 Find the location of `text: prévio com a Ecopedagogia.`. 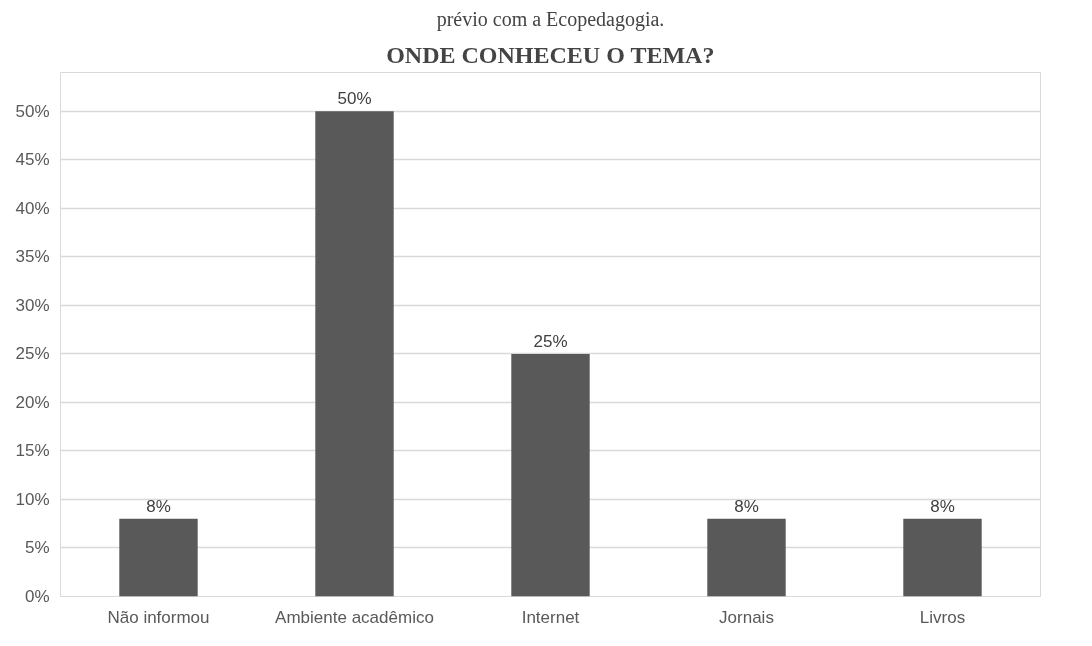

text: prévio com a Ecopedagogia. is located at coordinates (550, 19).